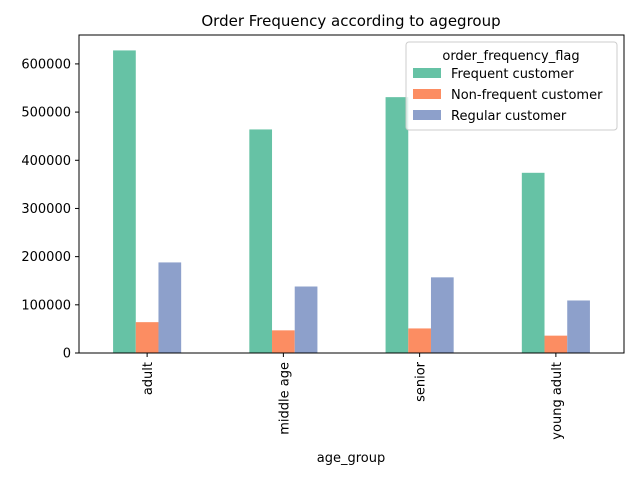 Image resolution: width=640 pixels, height=480 pixels. What do you see at coordinates (350, 21) in the screenshot?
I see `chart-title: Order Frequency according to agegroup` at bounding box center [350, 21].